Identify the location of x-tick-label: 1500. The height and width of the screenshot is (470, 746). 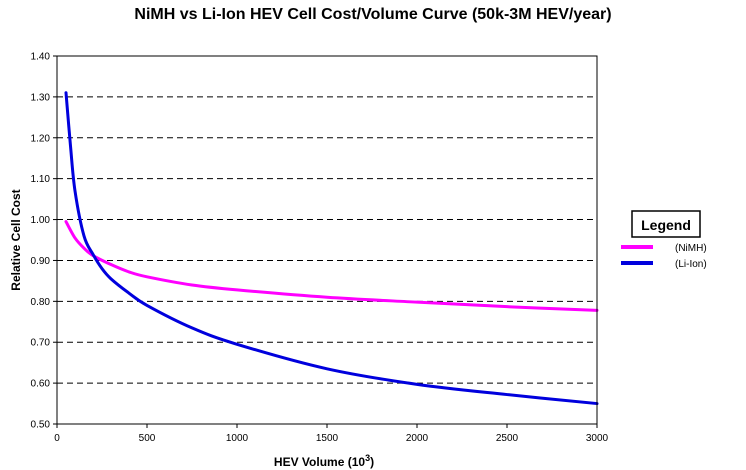
(327, 438).